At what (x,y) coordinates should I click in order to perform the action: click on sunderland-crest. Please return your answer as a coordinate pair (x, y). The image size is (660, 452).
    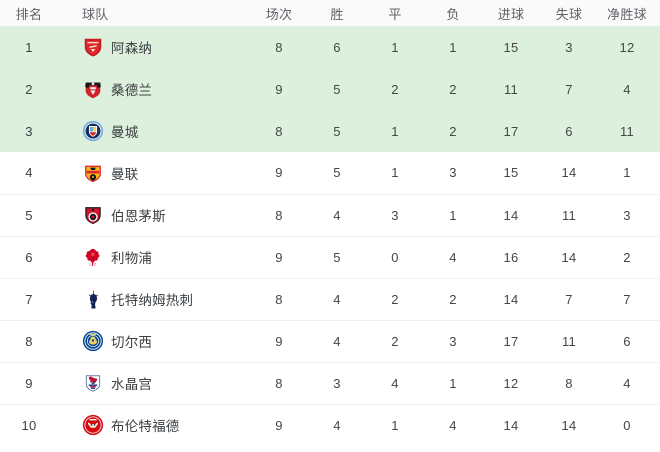
    Looking at the image, I should click on (93, 89).